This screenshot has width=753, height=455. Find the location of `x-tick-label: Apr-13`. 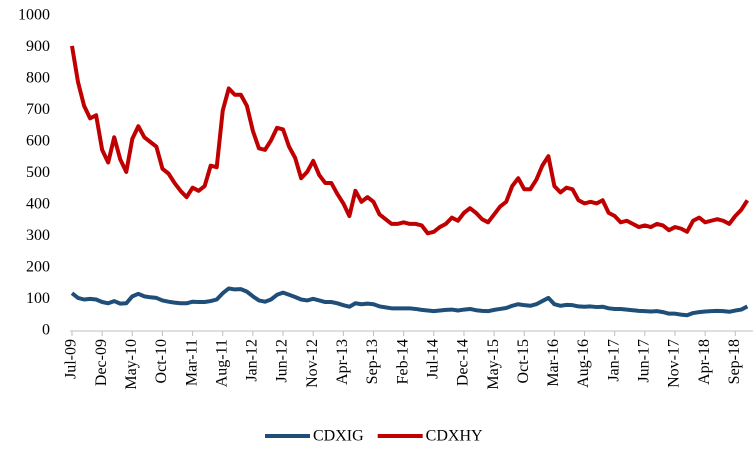

x-tick-label: Apr-13 is located at coordinates (342, 362).